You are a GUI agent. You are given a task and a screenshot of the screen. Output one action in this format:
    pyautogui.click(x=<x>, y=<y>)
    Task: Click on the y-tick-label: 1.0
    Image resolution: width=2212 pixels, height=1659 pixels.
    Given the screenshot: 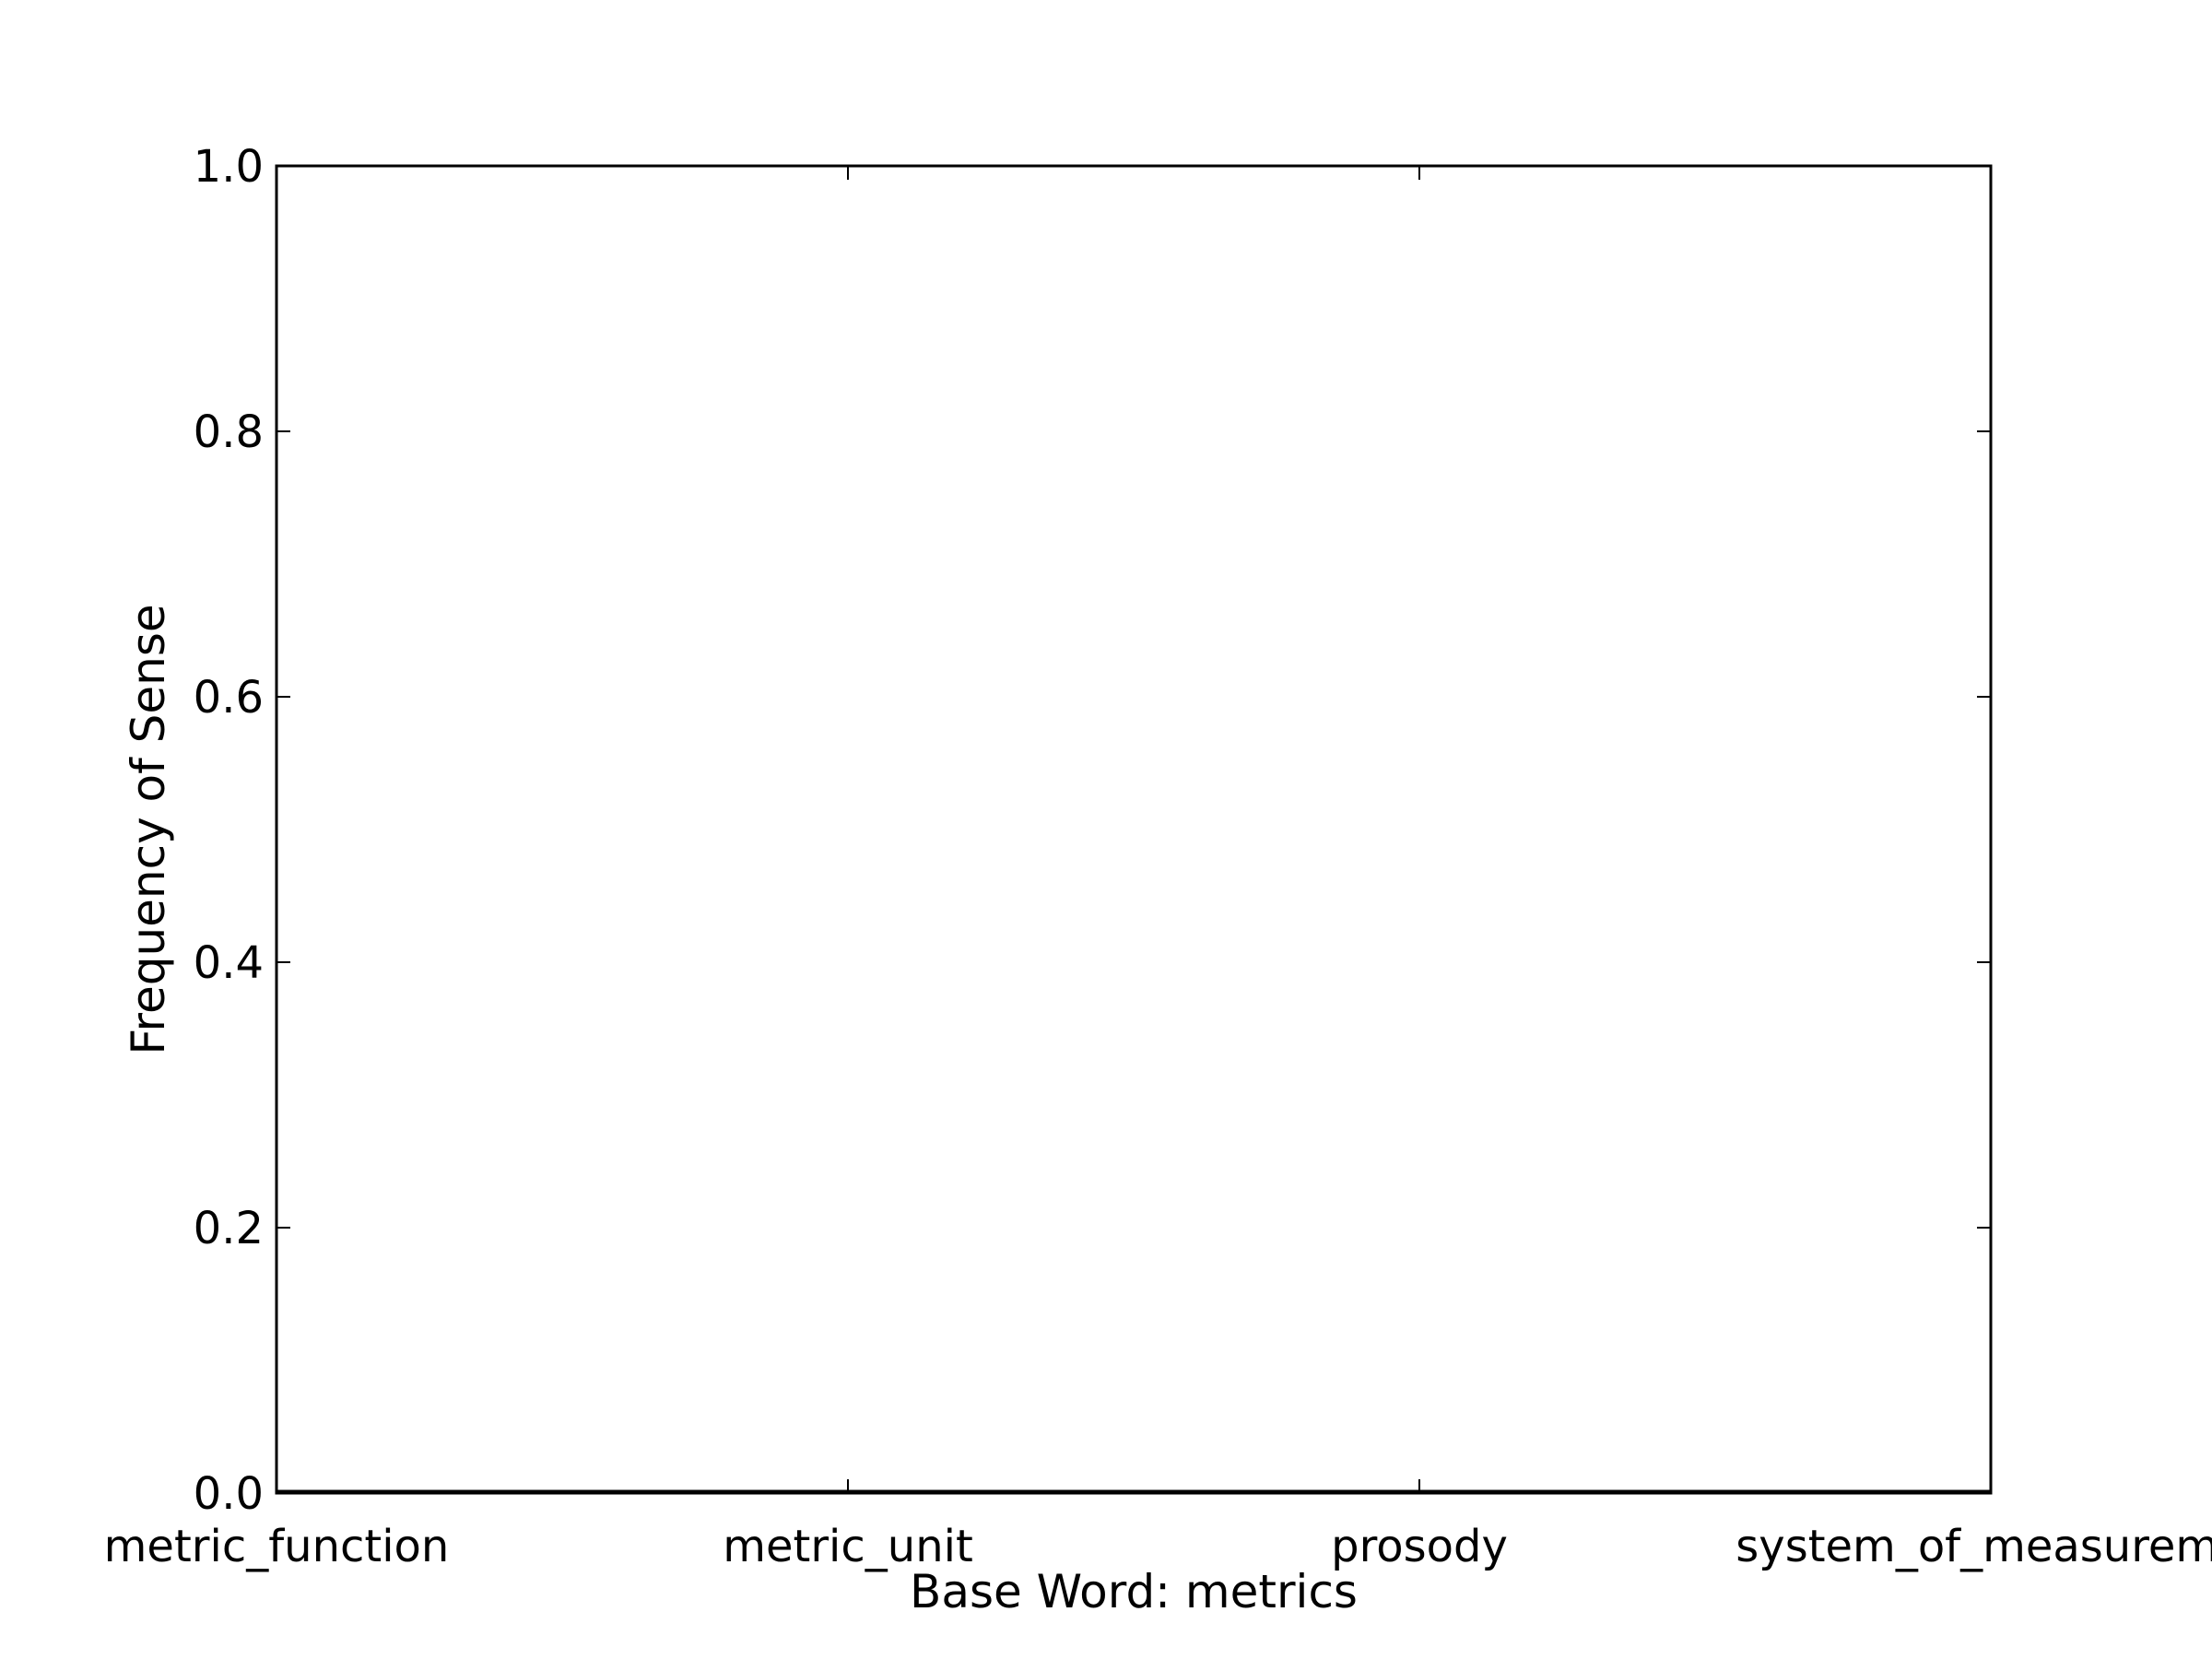 What is the action you would take?
    pyautogui.click(x=229, y=167)
    